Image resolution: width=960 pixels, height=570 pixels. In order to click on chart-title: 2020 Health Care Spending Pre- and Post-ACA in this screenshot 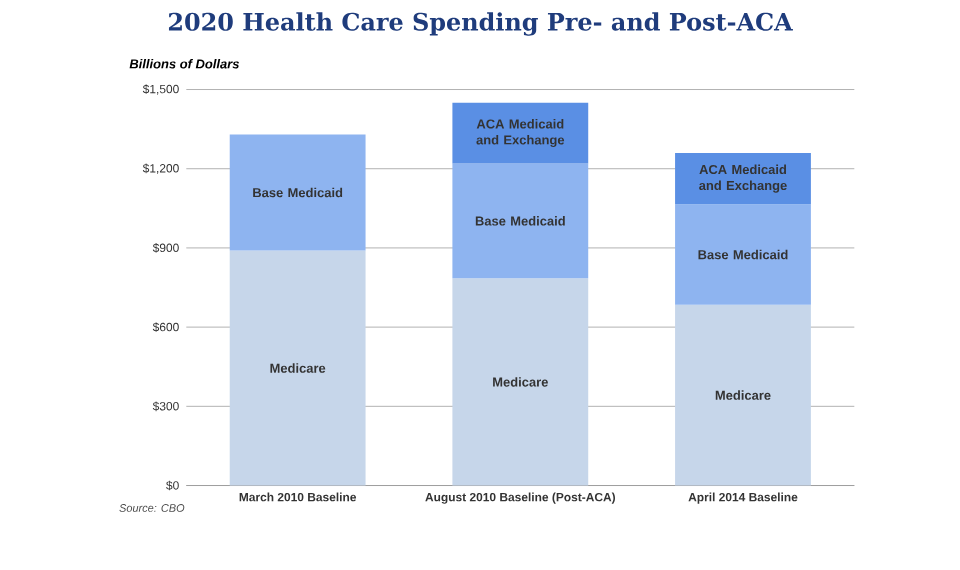, I will do `click(480, 24)`.